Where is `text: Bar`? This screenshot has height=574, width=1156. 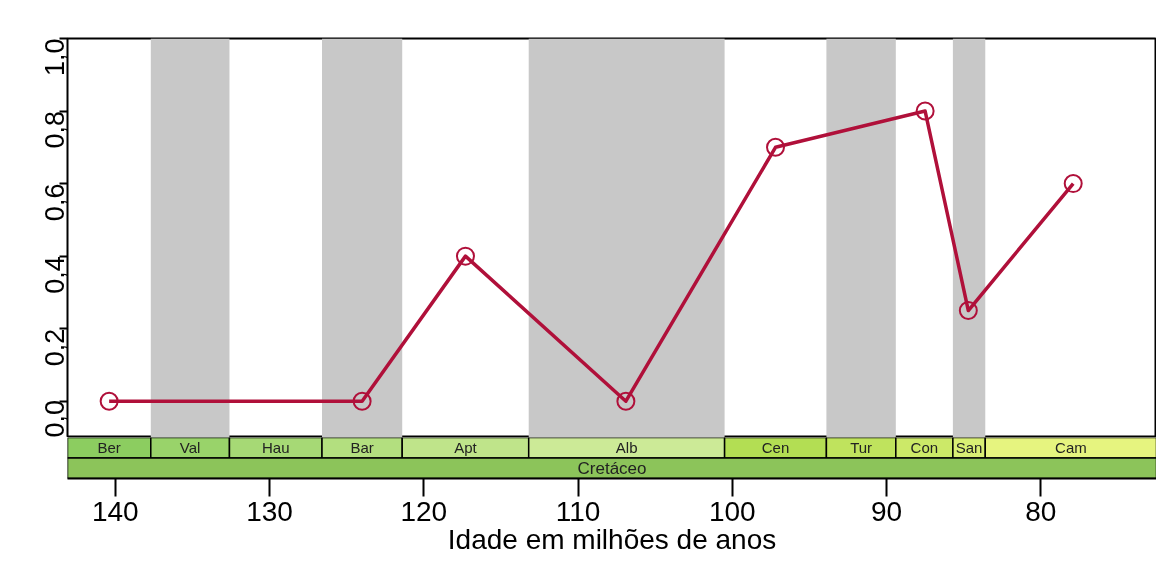 text: Bar is located at coordinates (362, 448).